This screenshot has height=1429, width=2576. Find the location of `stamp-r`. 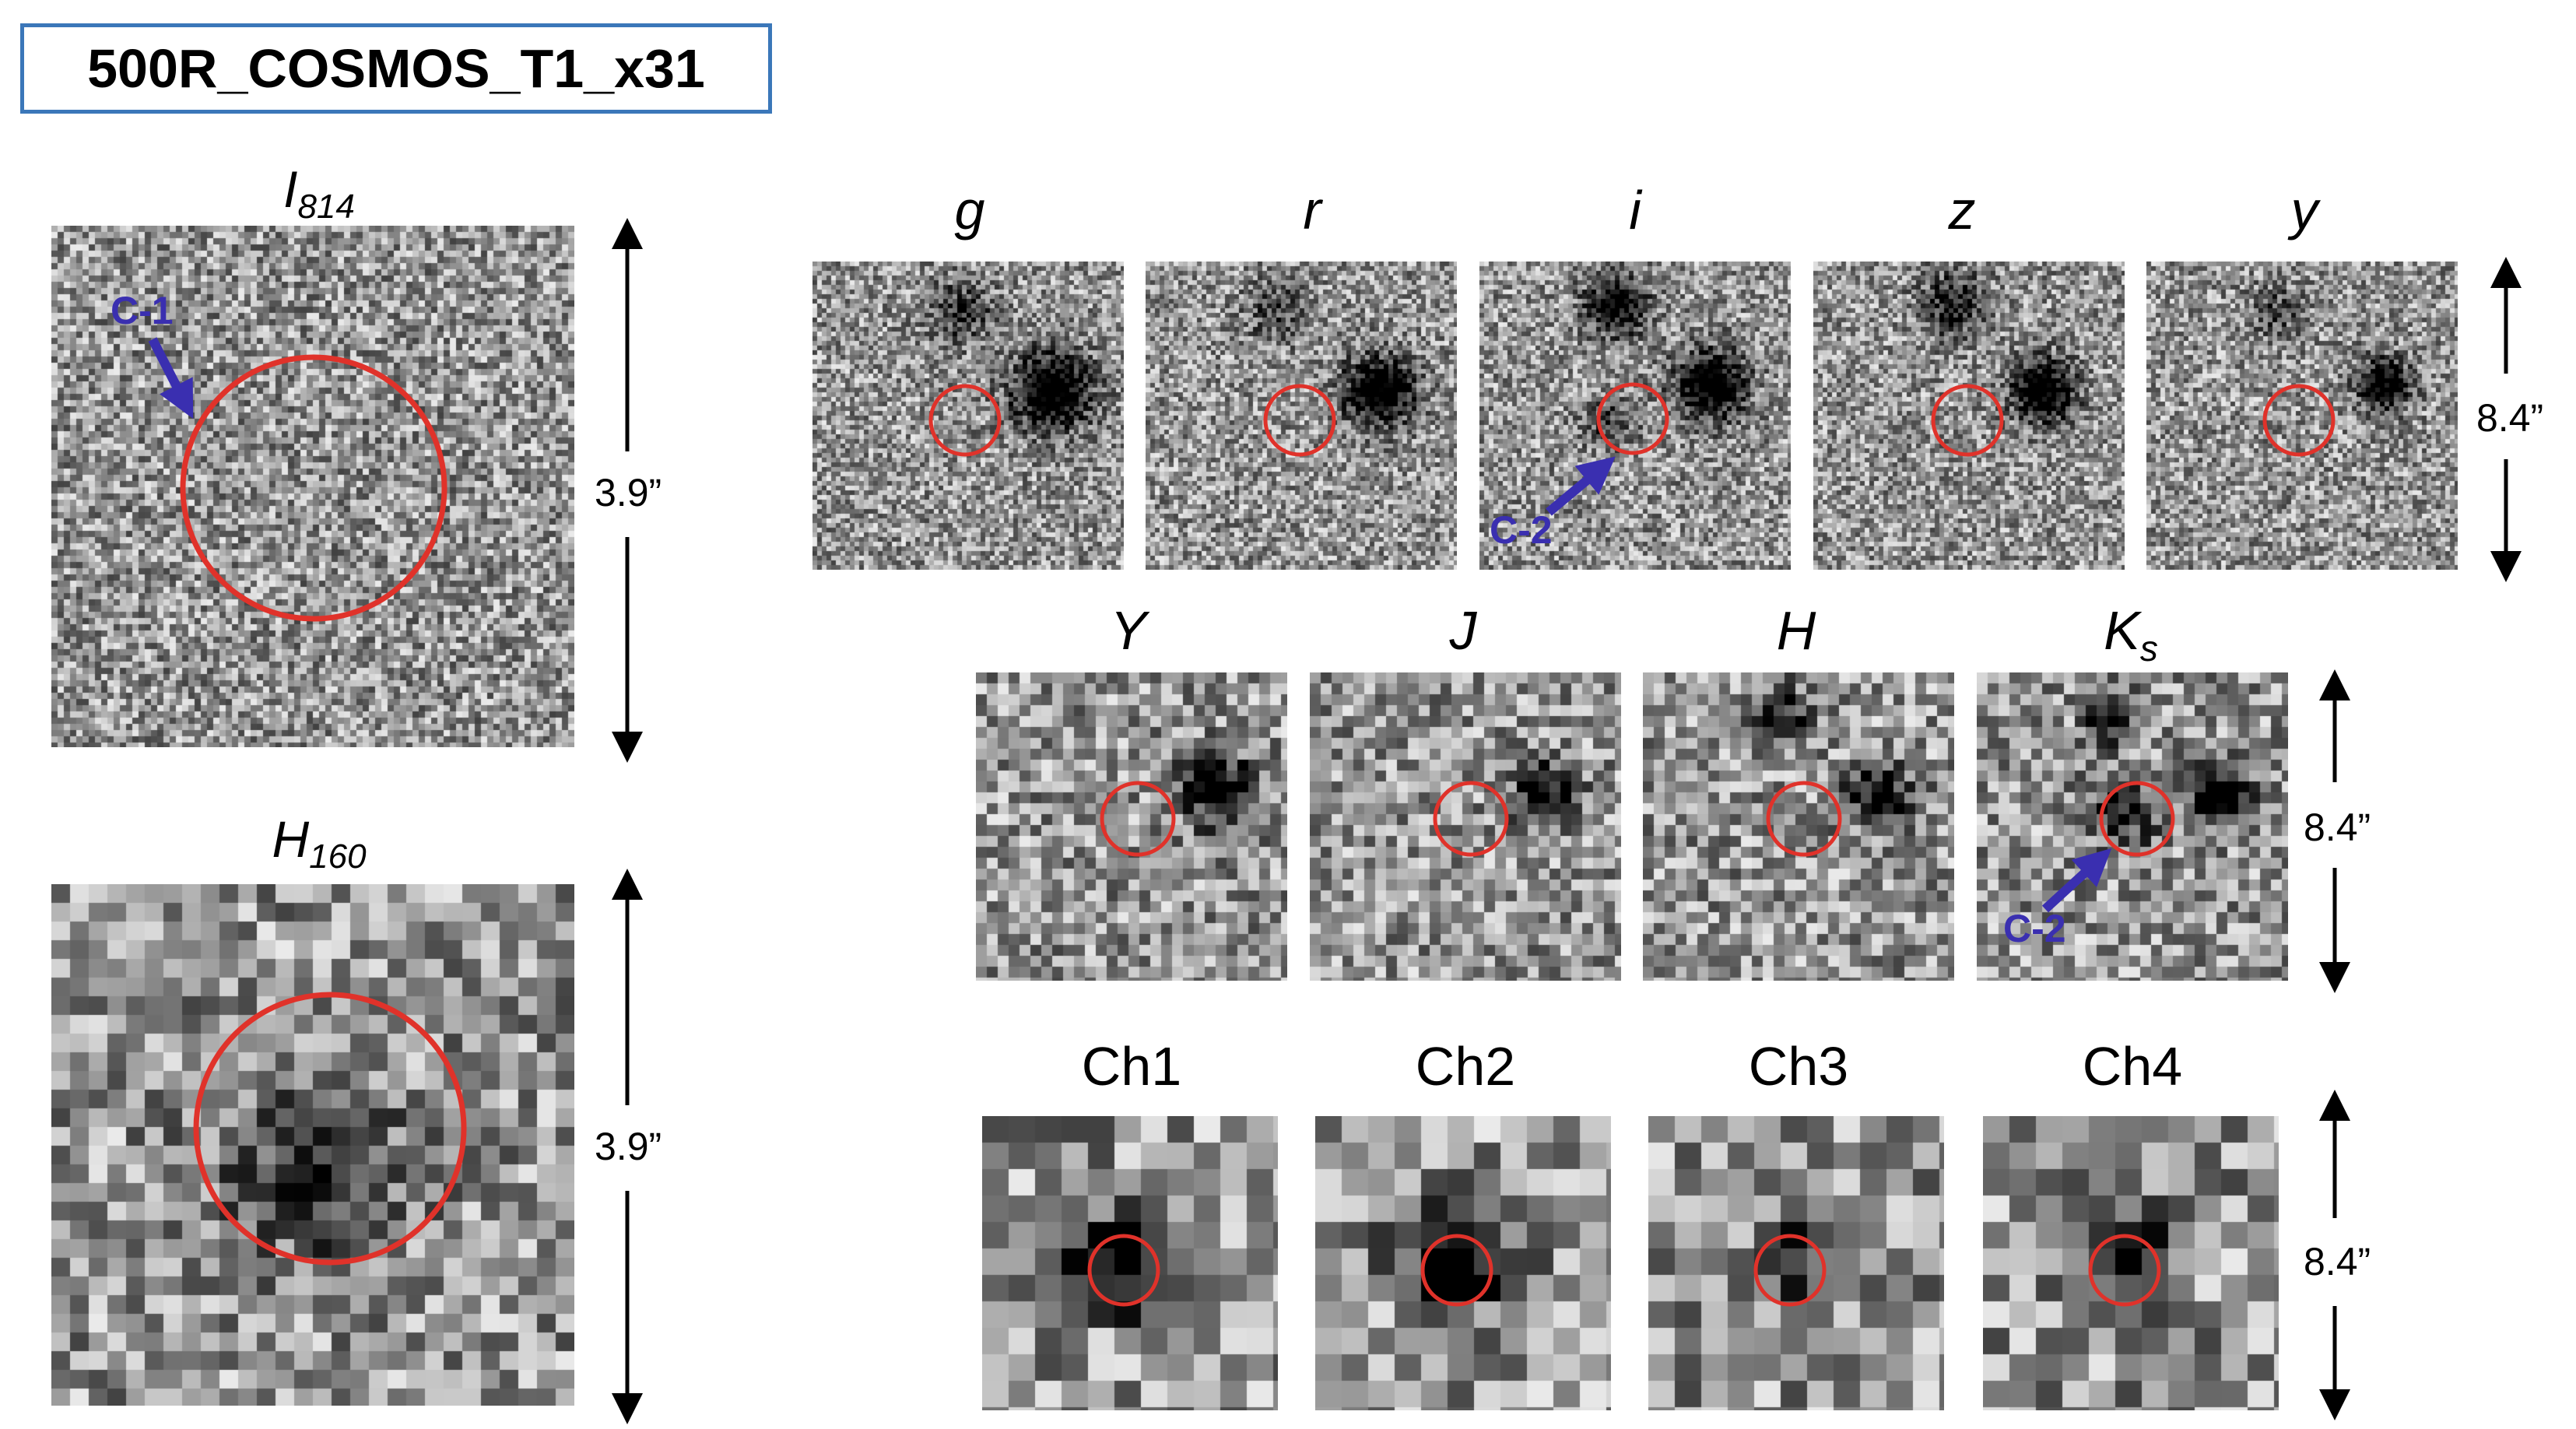

stamp-r is located at coordinates (1302, 416).